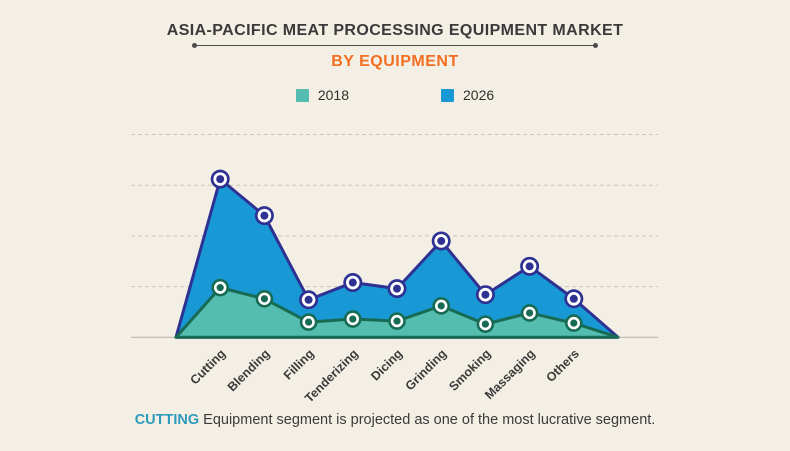 This screenshot has height=451, width=790. What do you see at coordinates (595, 45) in the screenshot?
I see `divider-dot-right` at bounding box center [595, 45].